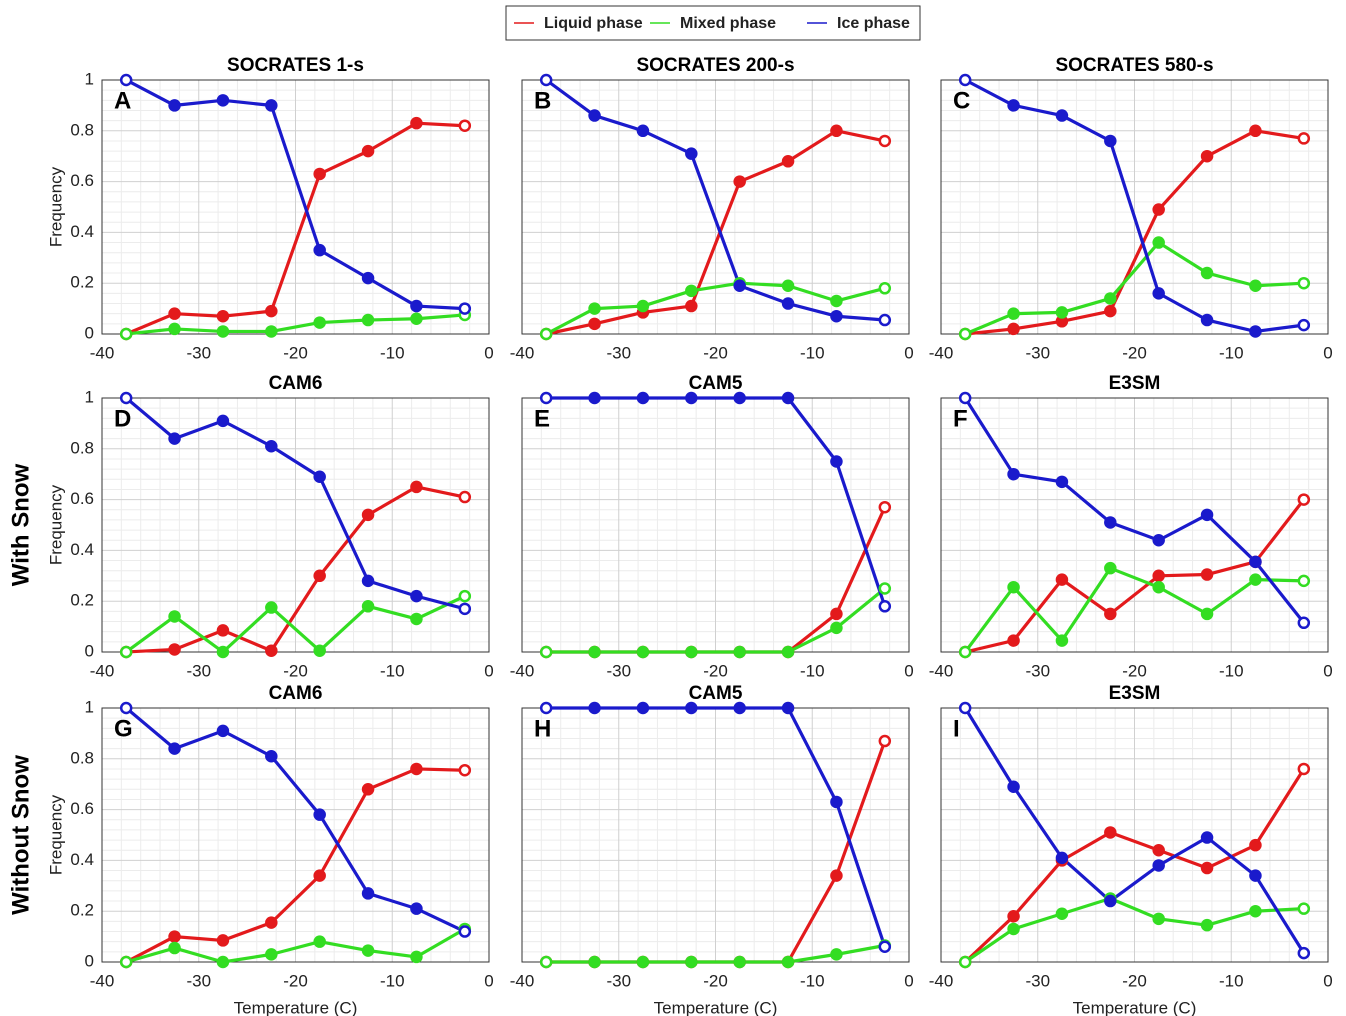  What do you see at coordinates (82, 498) in the screenshot?
I see `y-tick-label: 0.6` at bounding box center [82, 498].